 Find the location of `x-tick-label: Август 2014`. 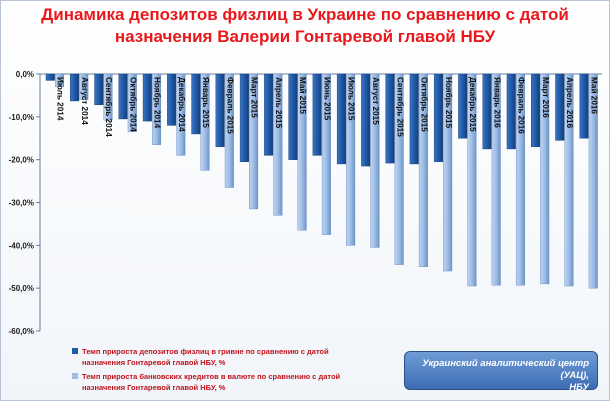

x-tick-label: Август 2014 is located at coordinates (84, 101).